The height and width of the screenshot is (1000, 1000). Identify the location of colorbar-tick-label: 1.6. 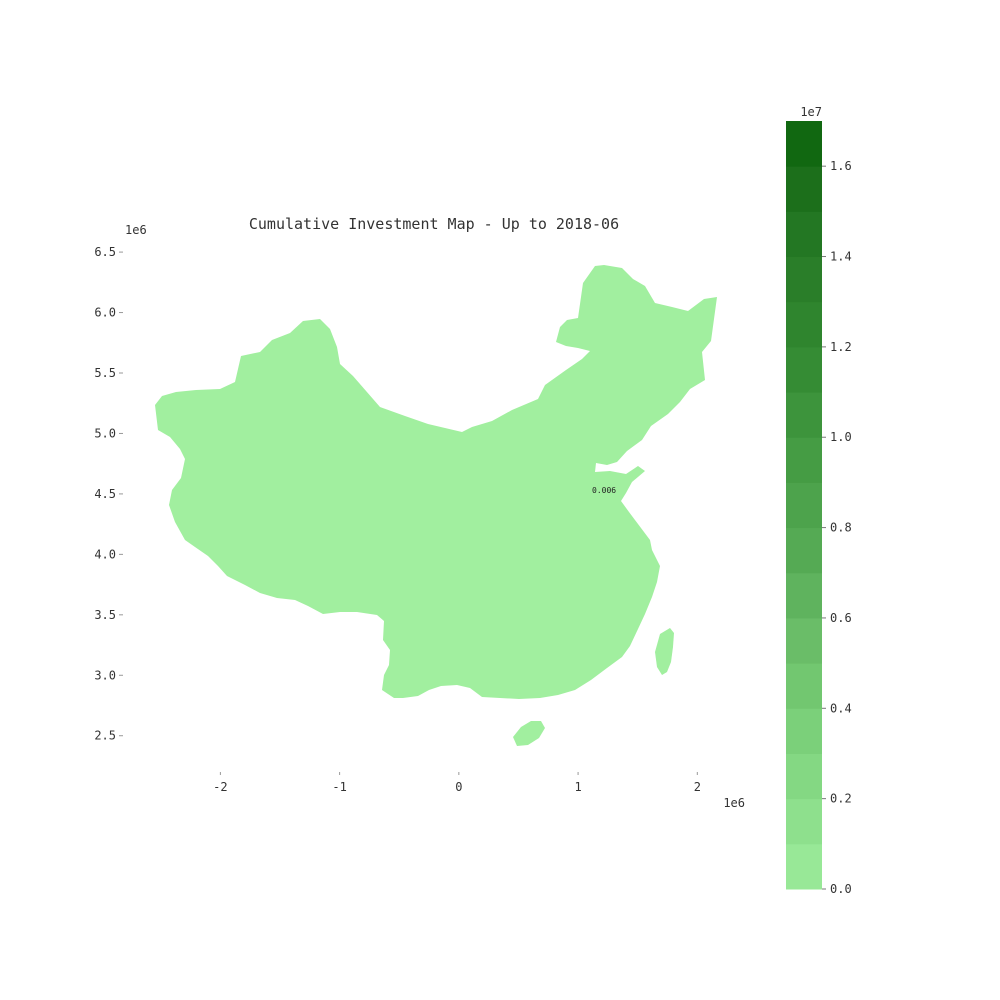
(841, 166).